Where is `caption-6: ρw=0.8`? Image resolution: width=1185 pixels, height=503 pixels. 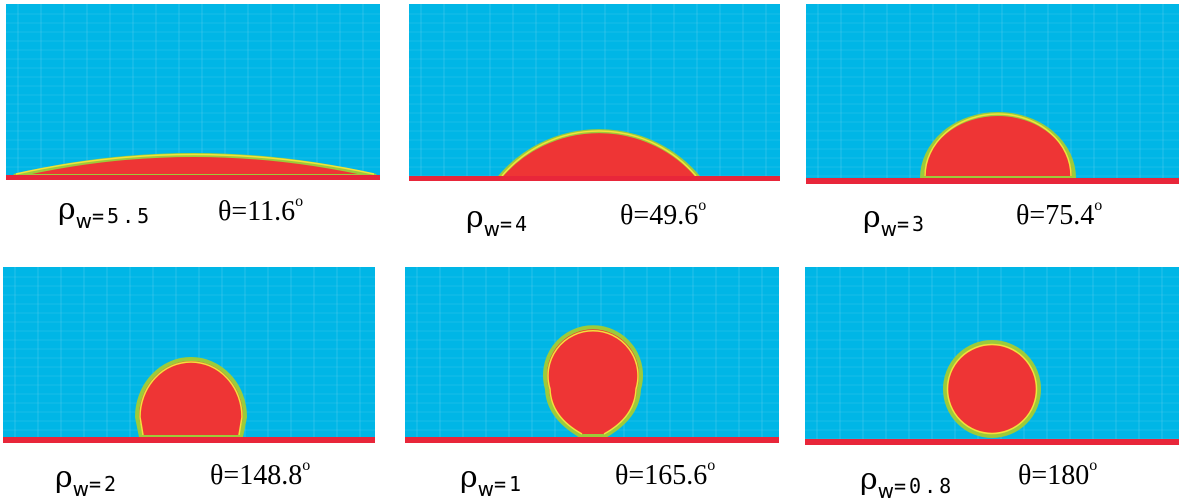 caption-6: ρw=0.8 is located at coordinates (907, 482).